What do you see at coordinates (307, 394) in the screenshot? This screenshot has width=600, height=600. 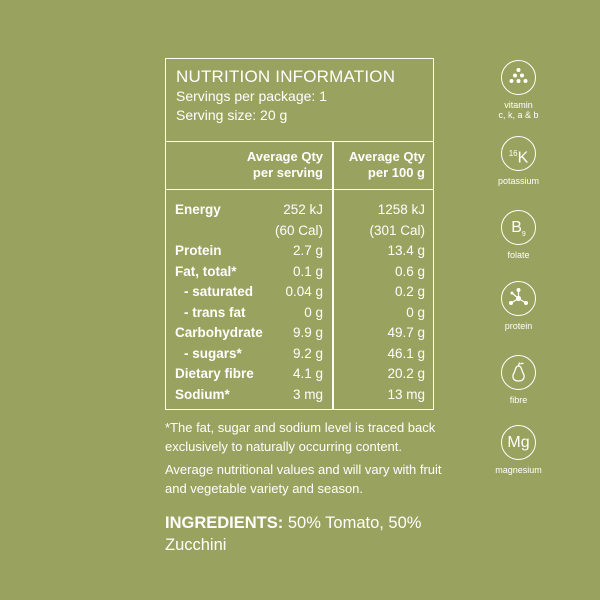 I see `per-serving-value: 3 mg` at bounding box center [307, 394].